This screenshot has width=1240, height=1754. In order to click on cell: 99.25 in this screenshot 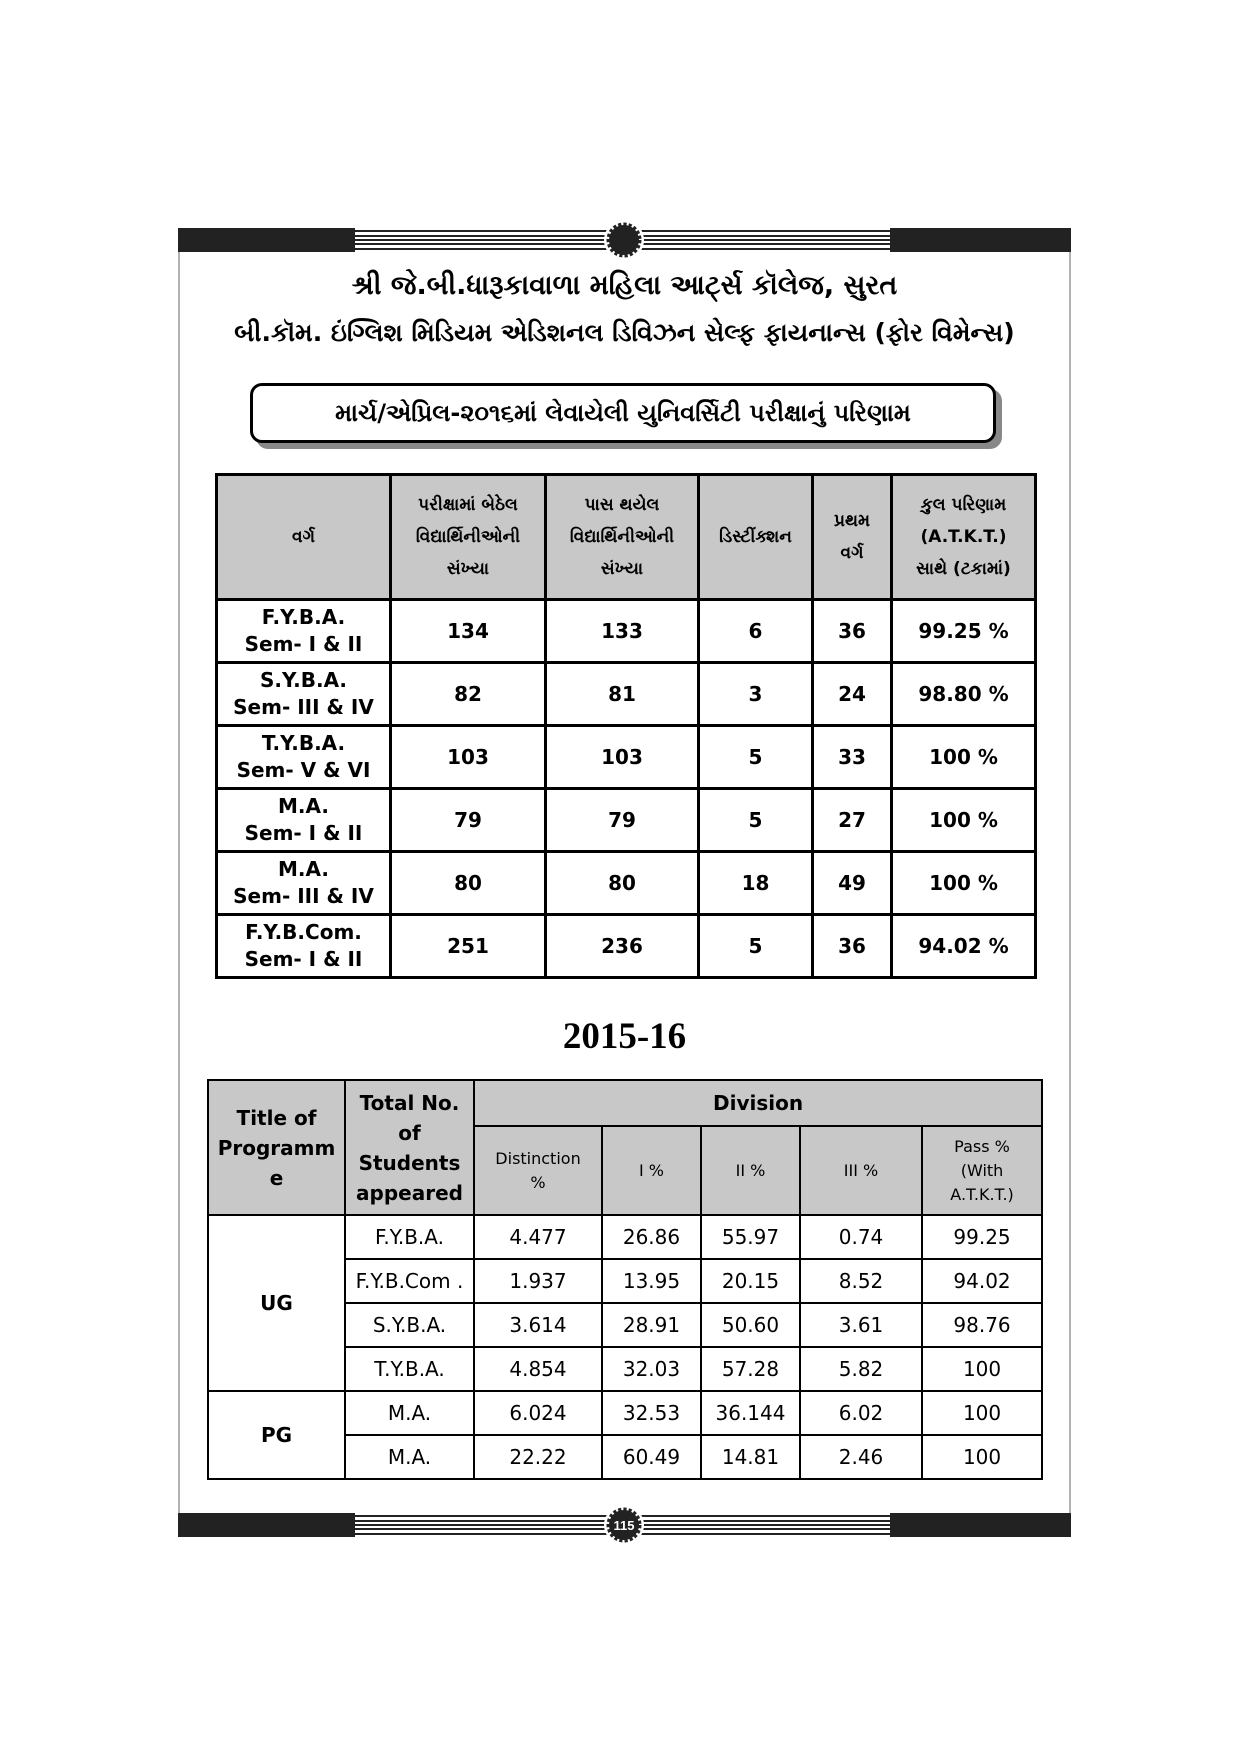, I will do `click(982, 1237)`.